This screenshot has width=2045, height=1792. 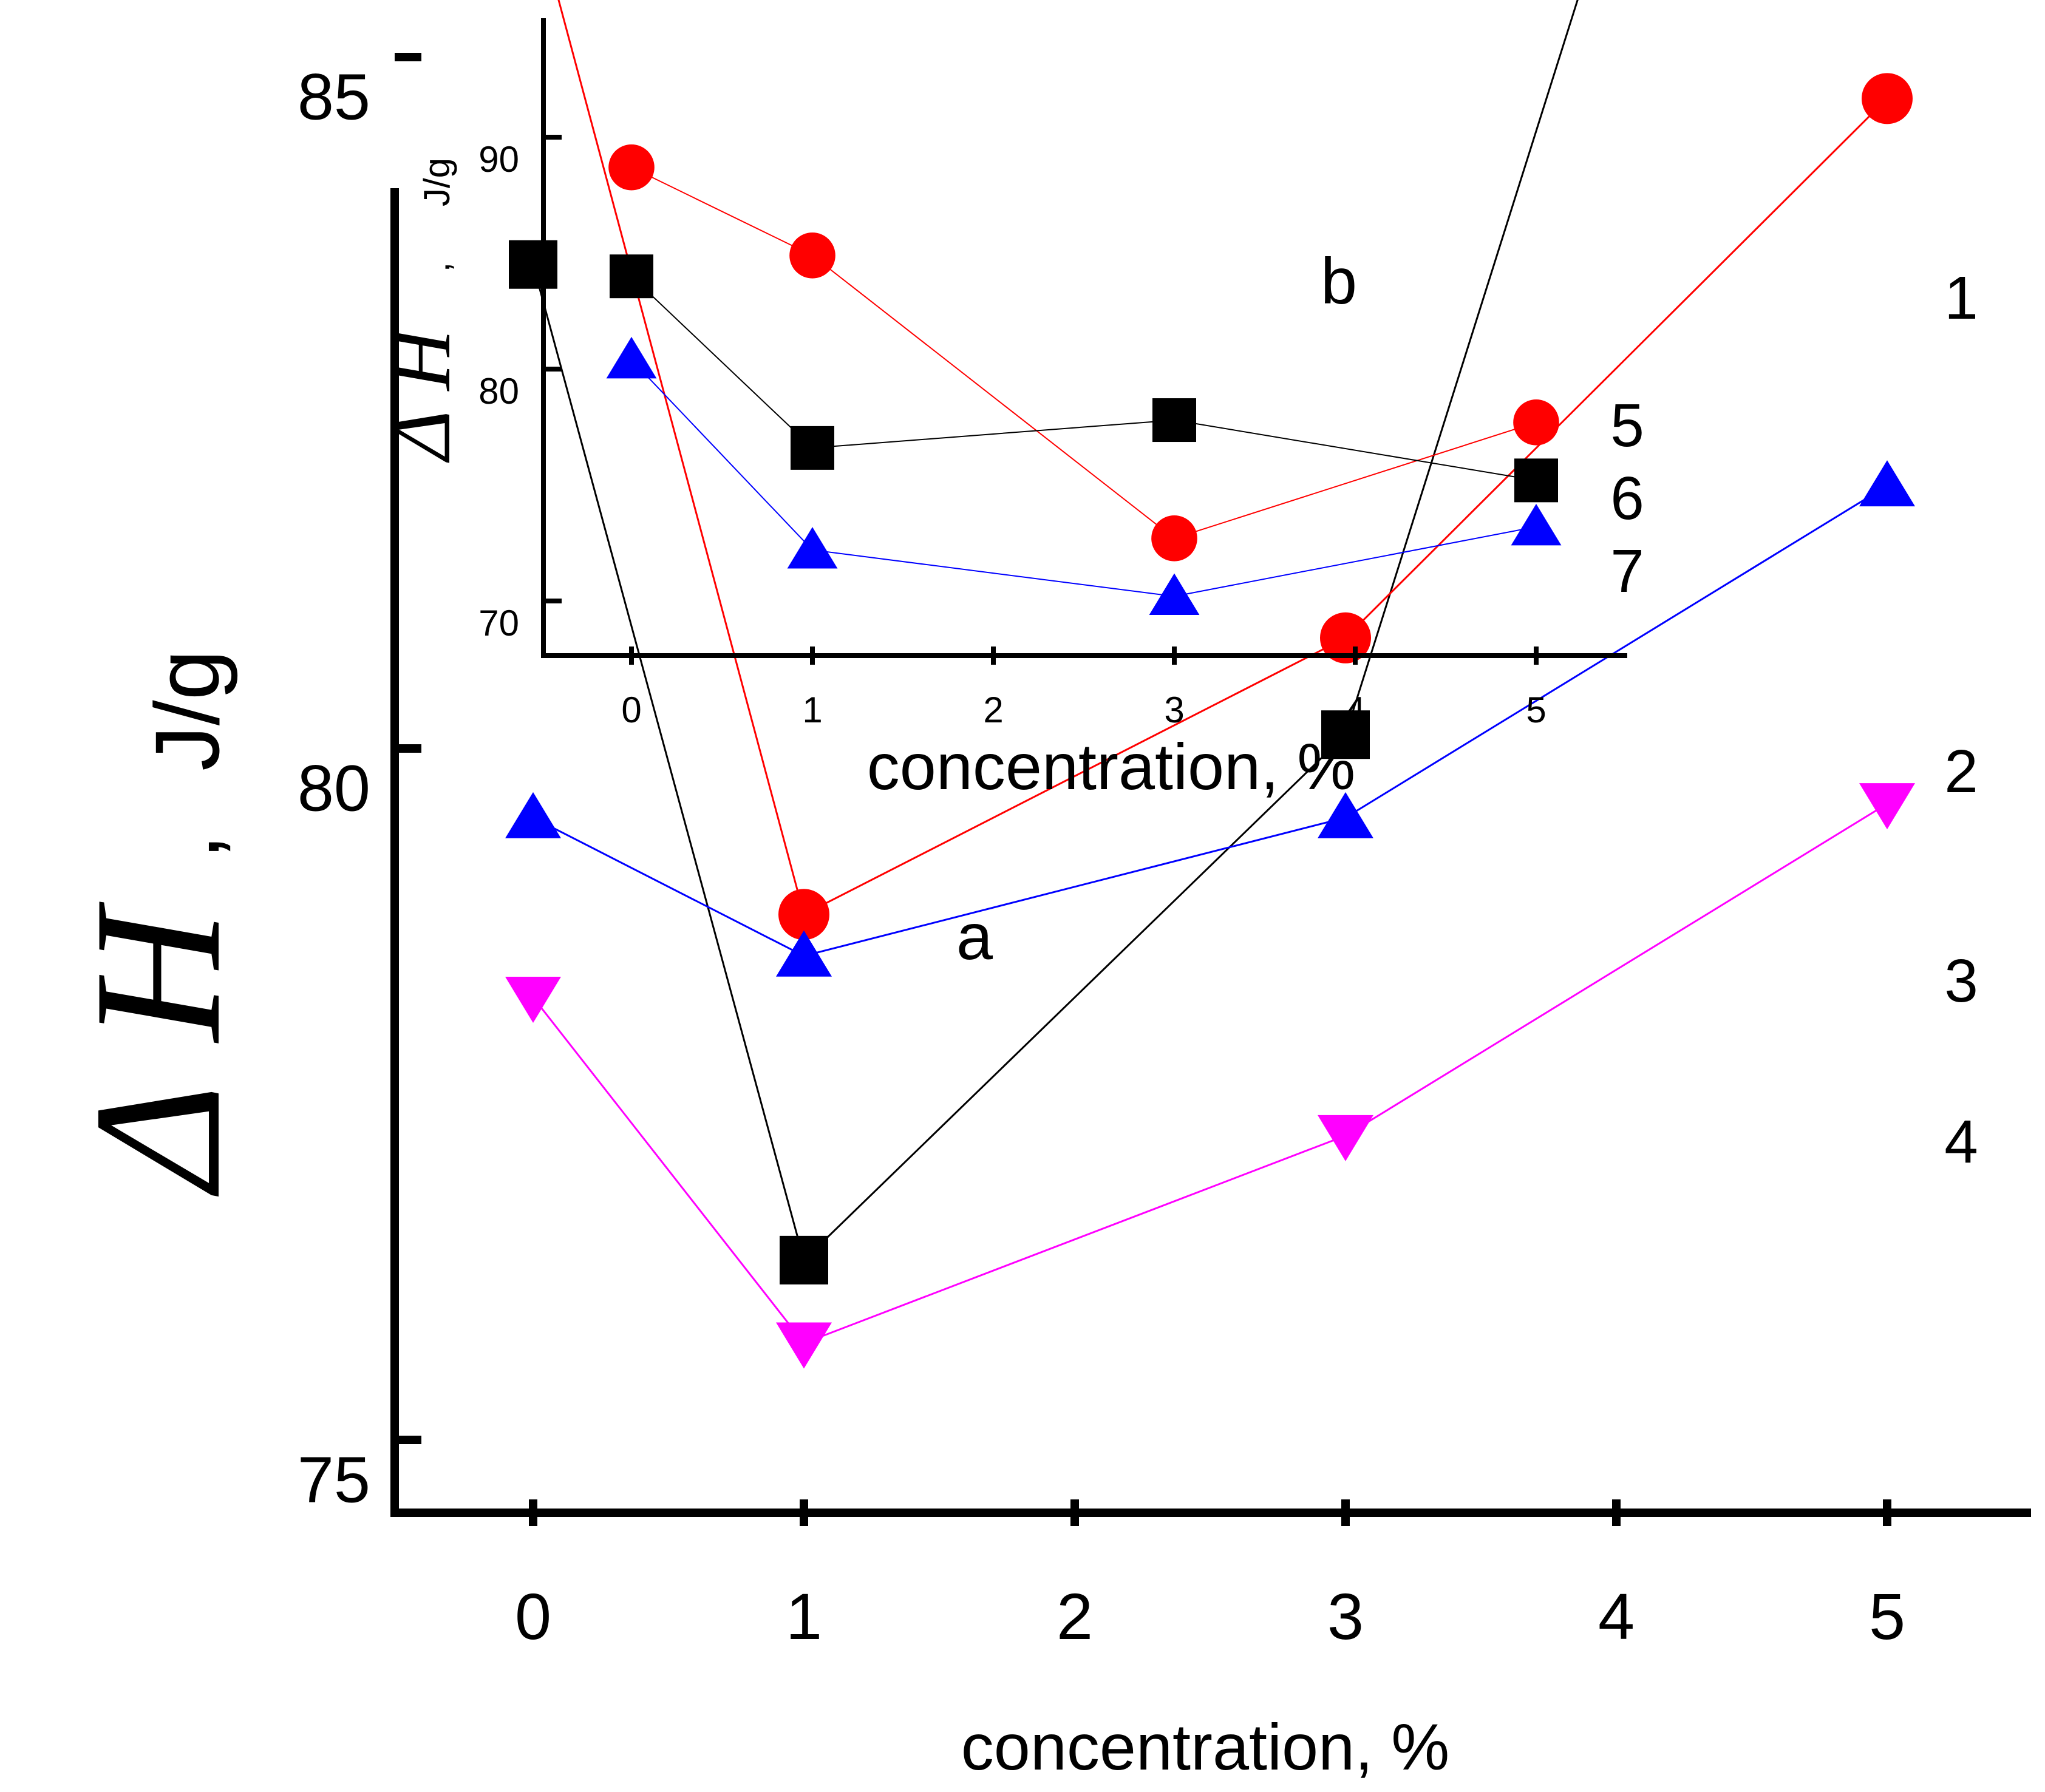 What do you see at coordinates (993, 710) in the screenshot?
I see `inset-x-tick-label: 2` at bounding box center [993, 710].